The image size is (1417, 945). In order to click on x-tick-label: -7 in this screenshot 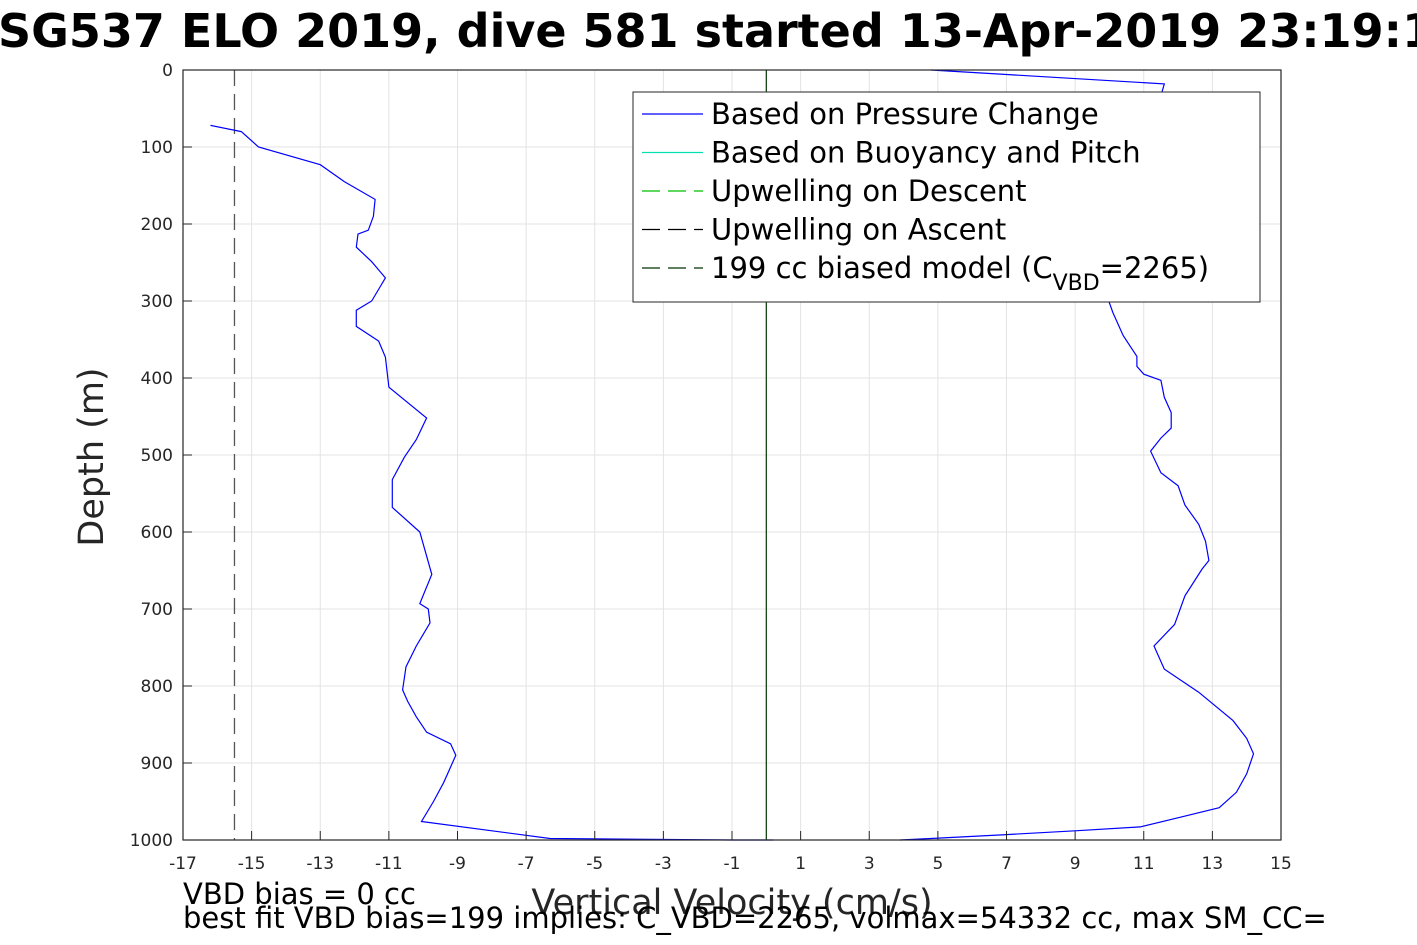, I will do `click(526, 864)`.